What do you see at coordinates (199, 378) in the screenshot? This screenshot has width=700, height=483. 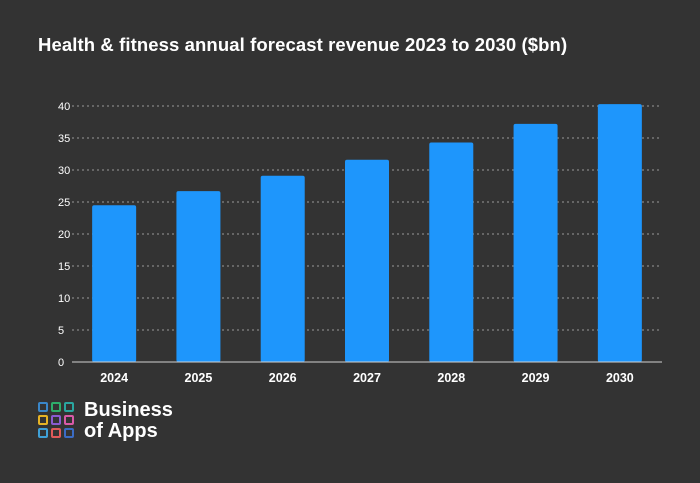 I see `x-tick-label: 2025` at bounding box center [199, 378].